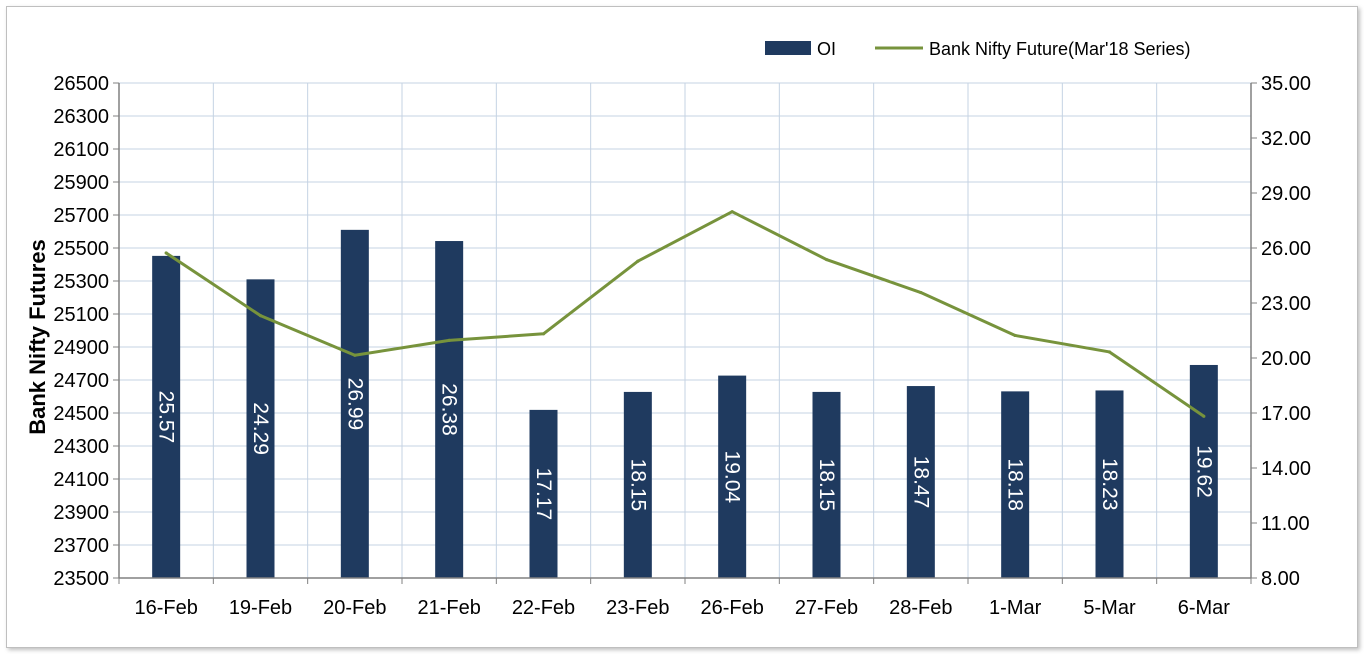  What do you see at coordinates (1109, 484) in the screenshot?
I see `oi-bar-label: 18.23` at bounding box center [1109, 484].